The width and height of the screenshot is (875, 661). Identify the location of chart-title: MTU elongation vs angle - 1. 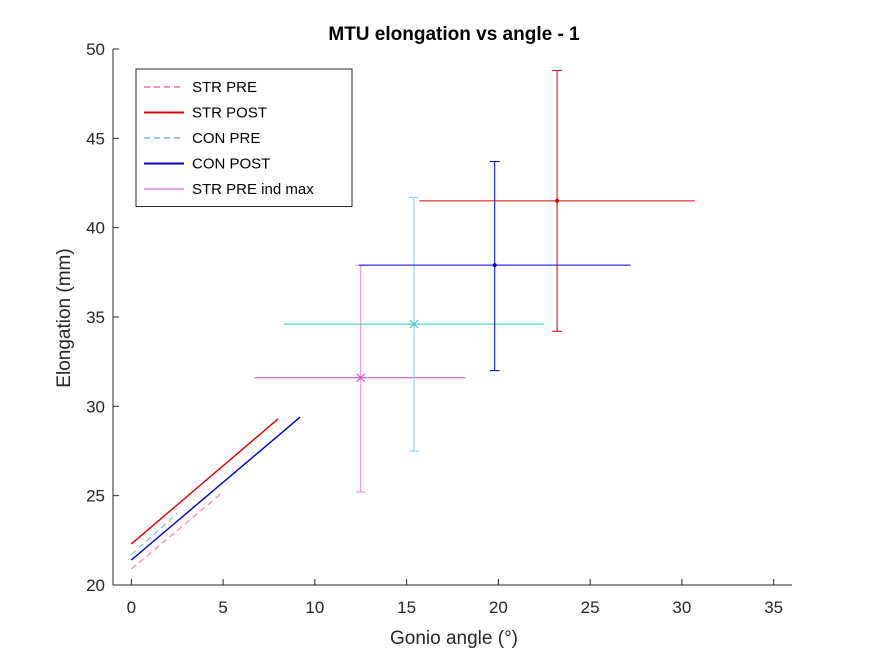
(454, 34).